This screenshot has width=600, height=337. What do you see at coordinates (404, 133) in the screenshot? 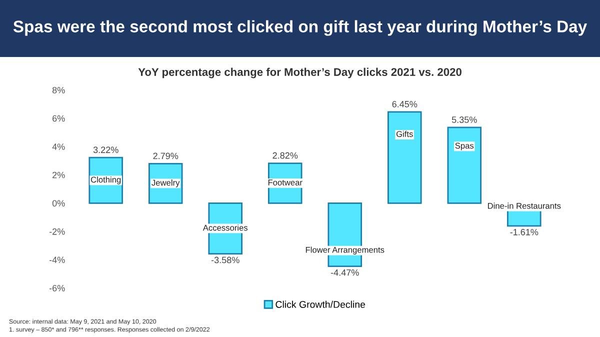
I see `x-tick-label: Gifts` at bounding box center [404, 133].